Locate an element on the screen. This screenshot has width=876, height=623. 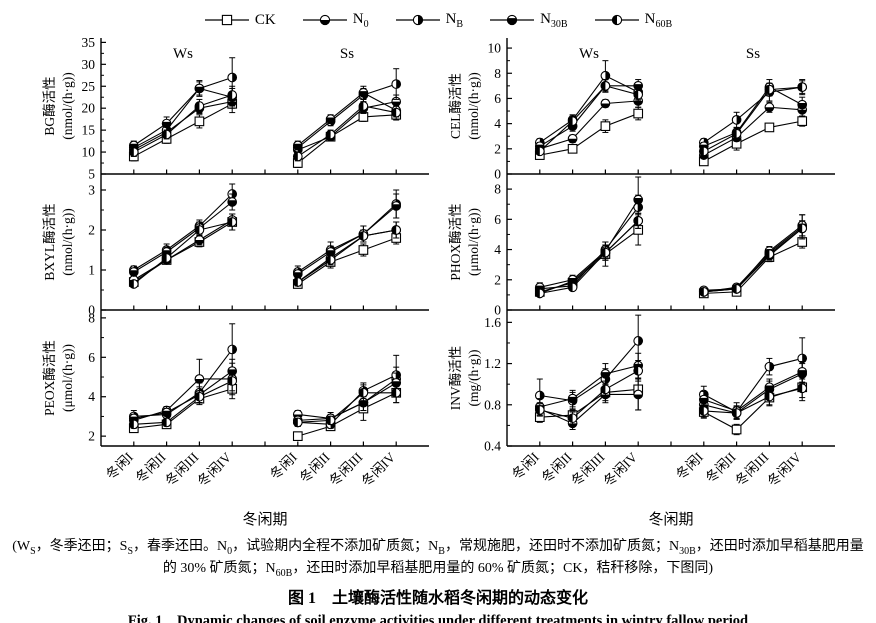
panel-peox: 2 4 6 8 PEOX酶活性 (μmol/(h·g)) is located at coordinates (235, 378).